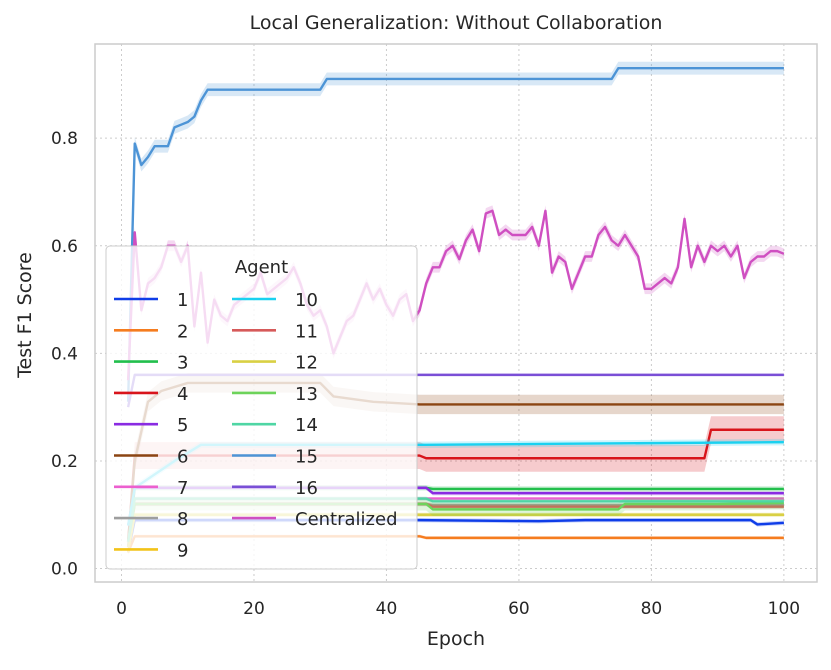 The width and height of the screenshot is (831, 670). I want to click on legend-label: 7, so click(182, 488).